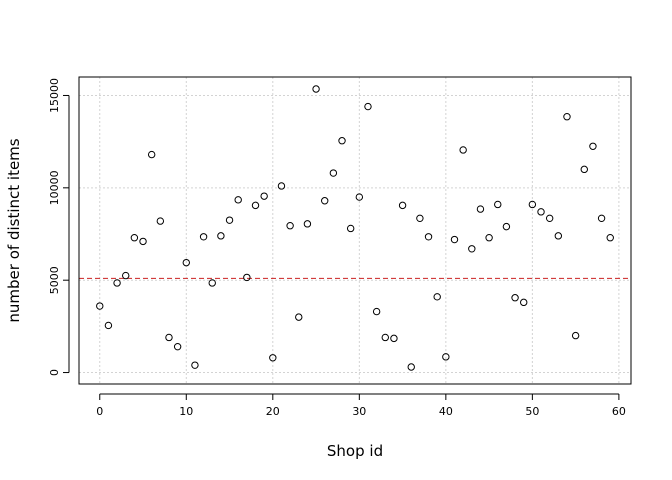 The height and width of the screenshot is (480, 672). Describe the element at coordinates (273, 411) in the screenshot. I see `x-tick-label: 20` at that location.